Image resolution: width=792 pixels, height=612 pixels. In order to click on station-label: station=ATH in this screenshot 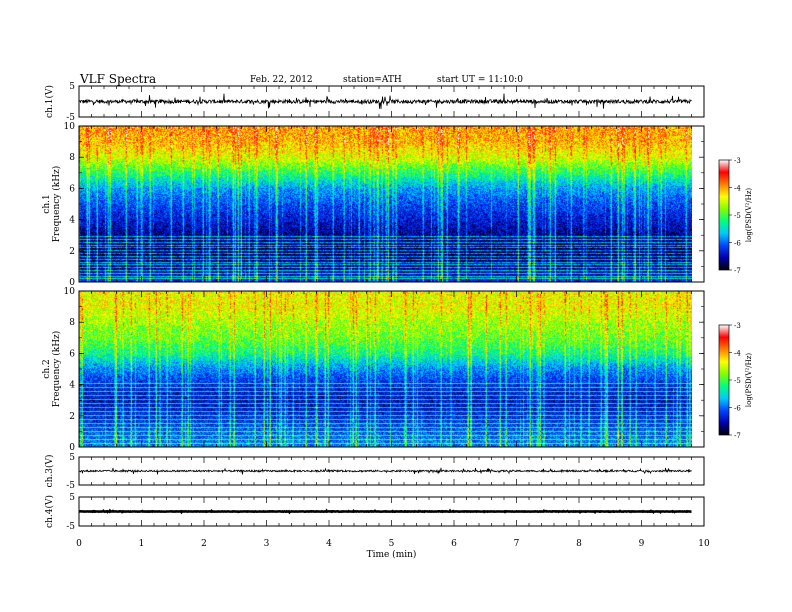, I will do `click(372, 80)`.